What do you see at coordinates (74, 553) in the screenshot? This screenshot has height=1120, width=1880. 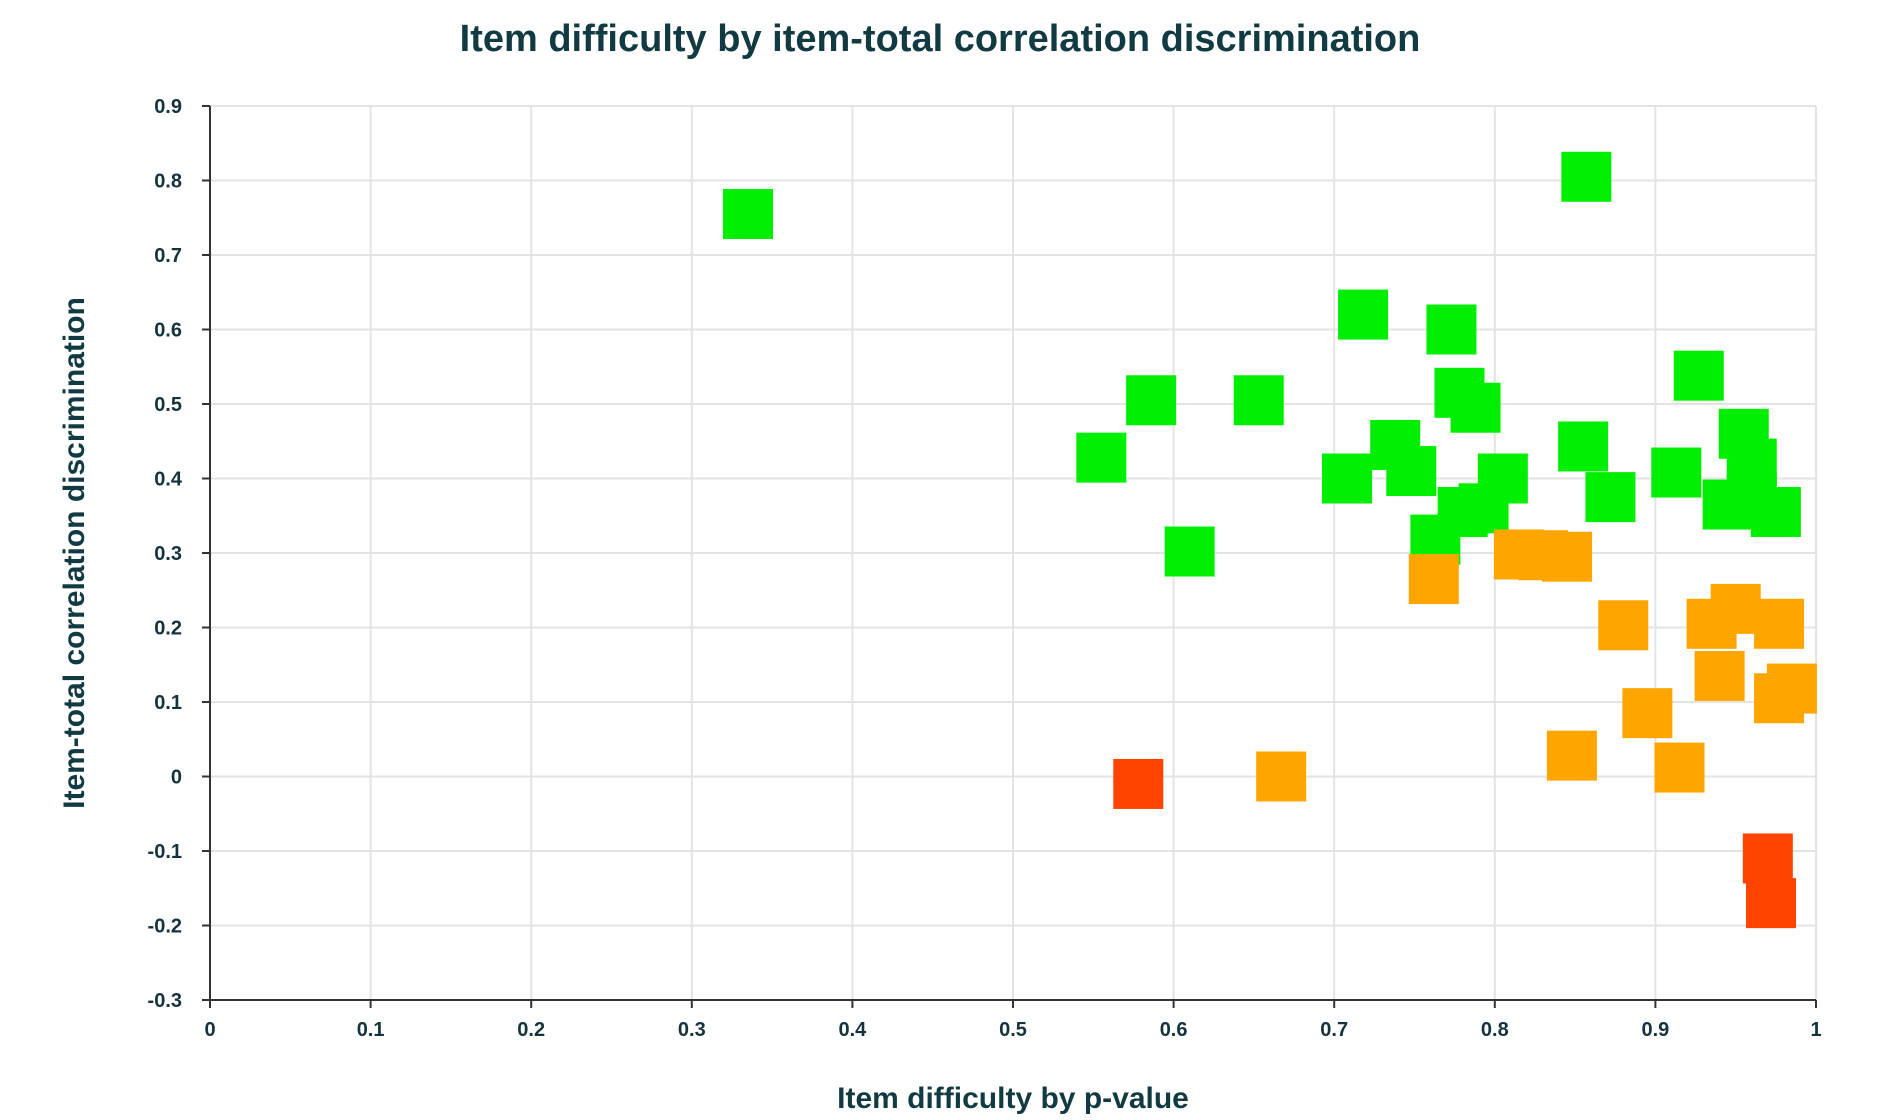 I see `y-axis-title: Item-total correlation discrimination` at bounding box center [74, 553].